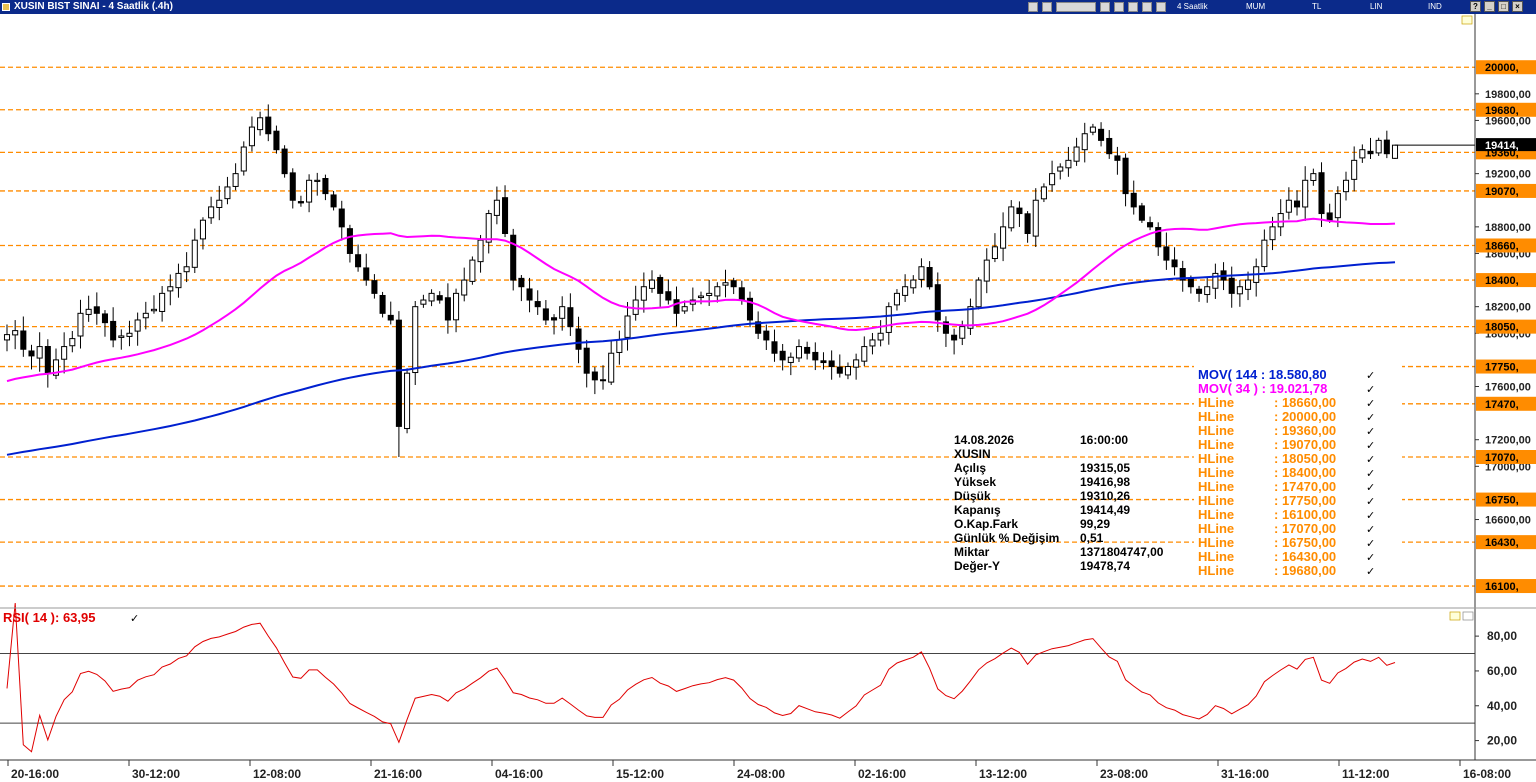  I want to click on close-icon: ×, so click(1517, 6).